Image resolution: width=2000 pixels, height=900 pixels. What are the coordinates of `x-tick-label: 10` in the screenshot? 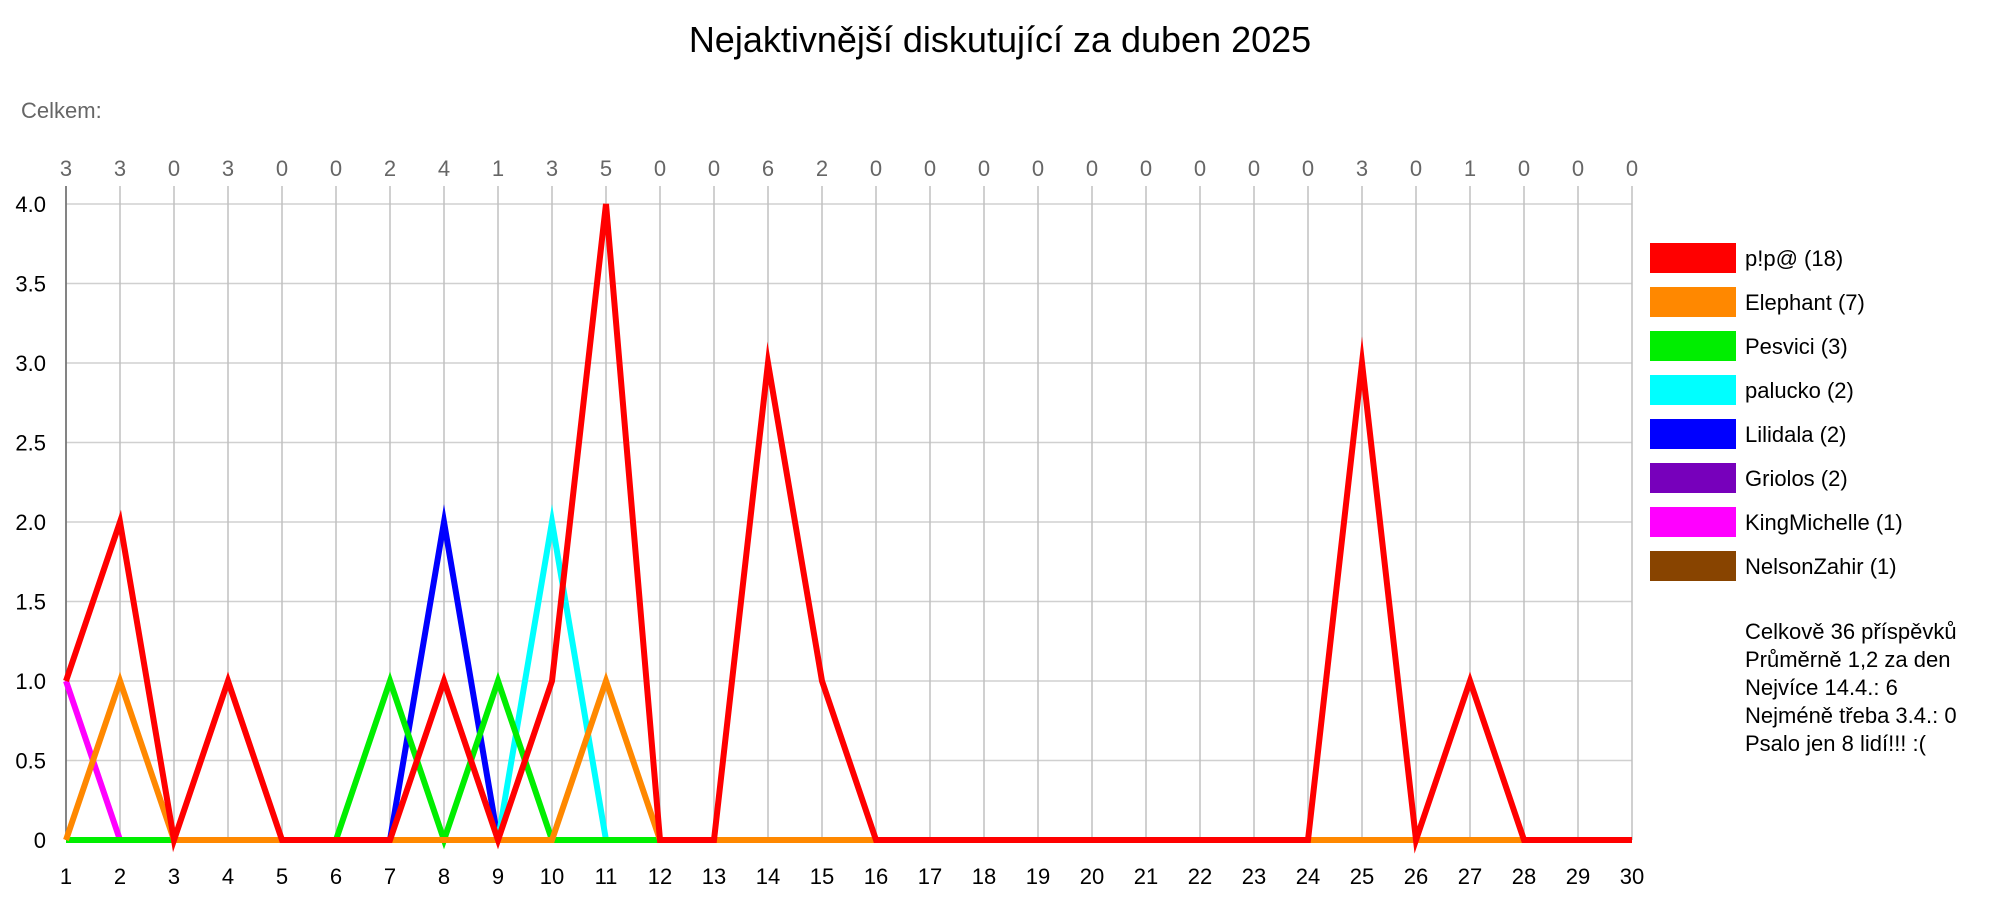 It's located at (552, 876).